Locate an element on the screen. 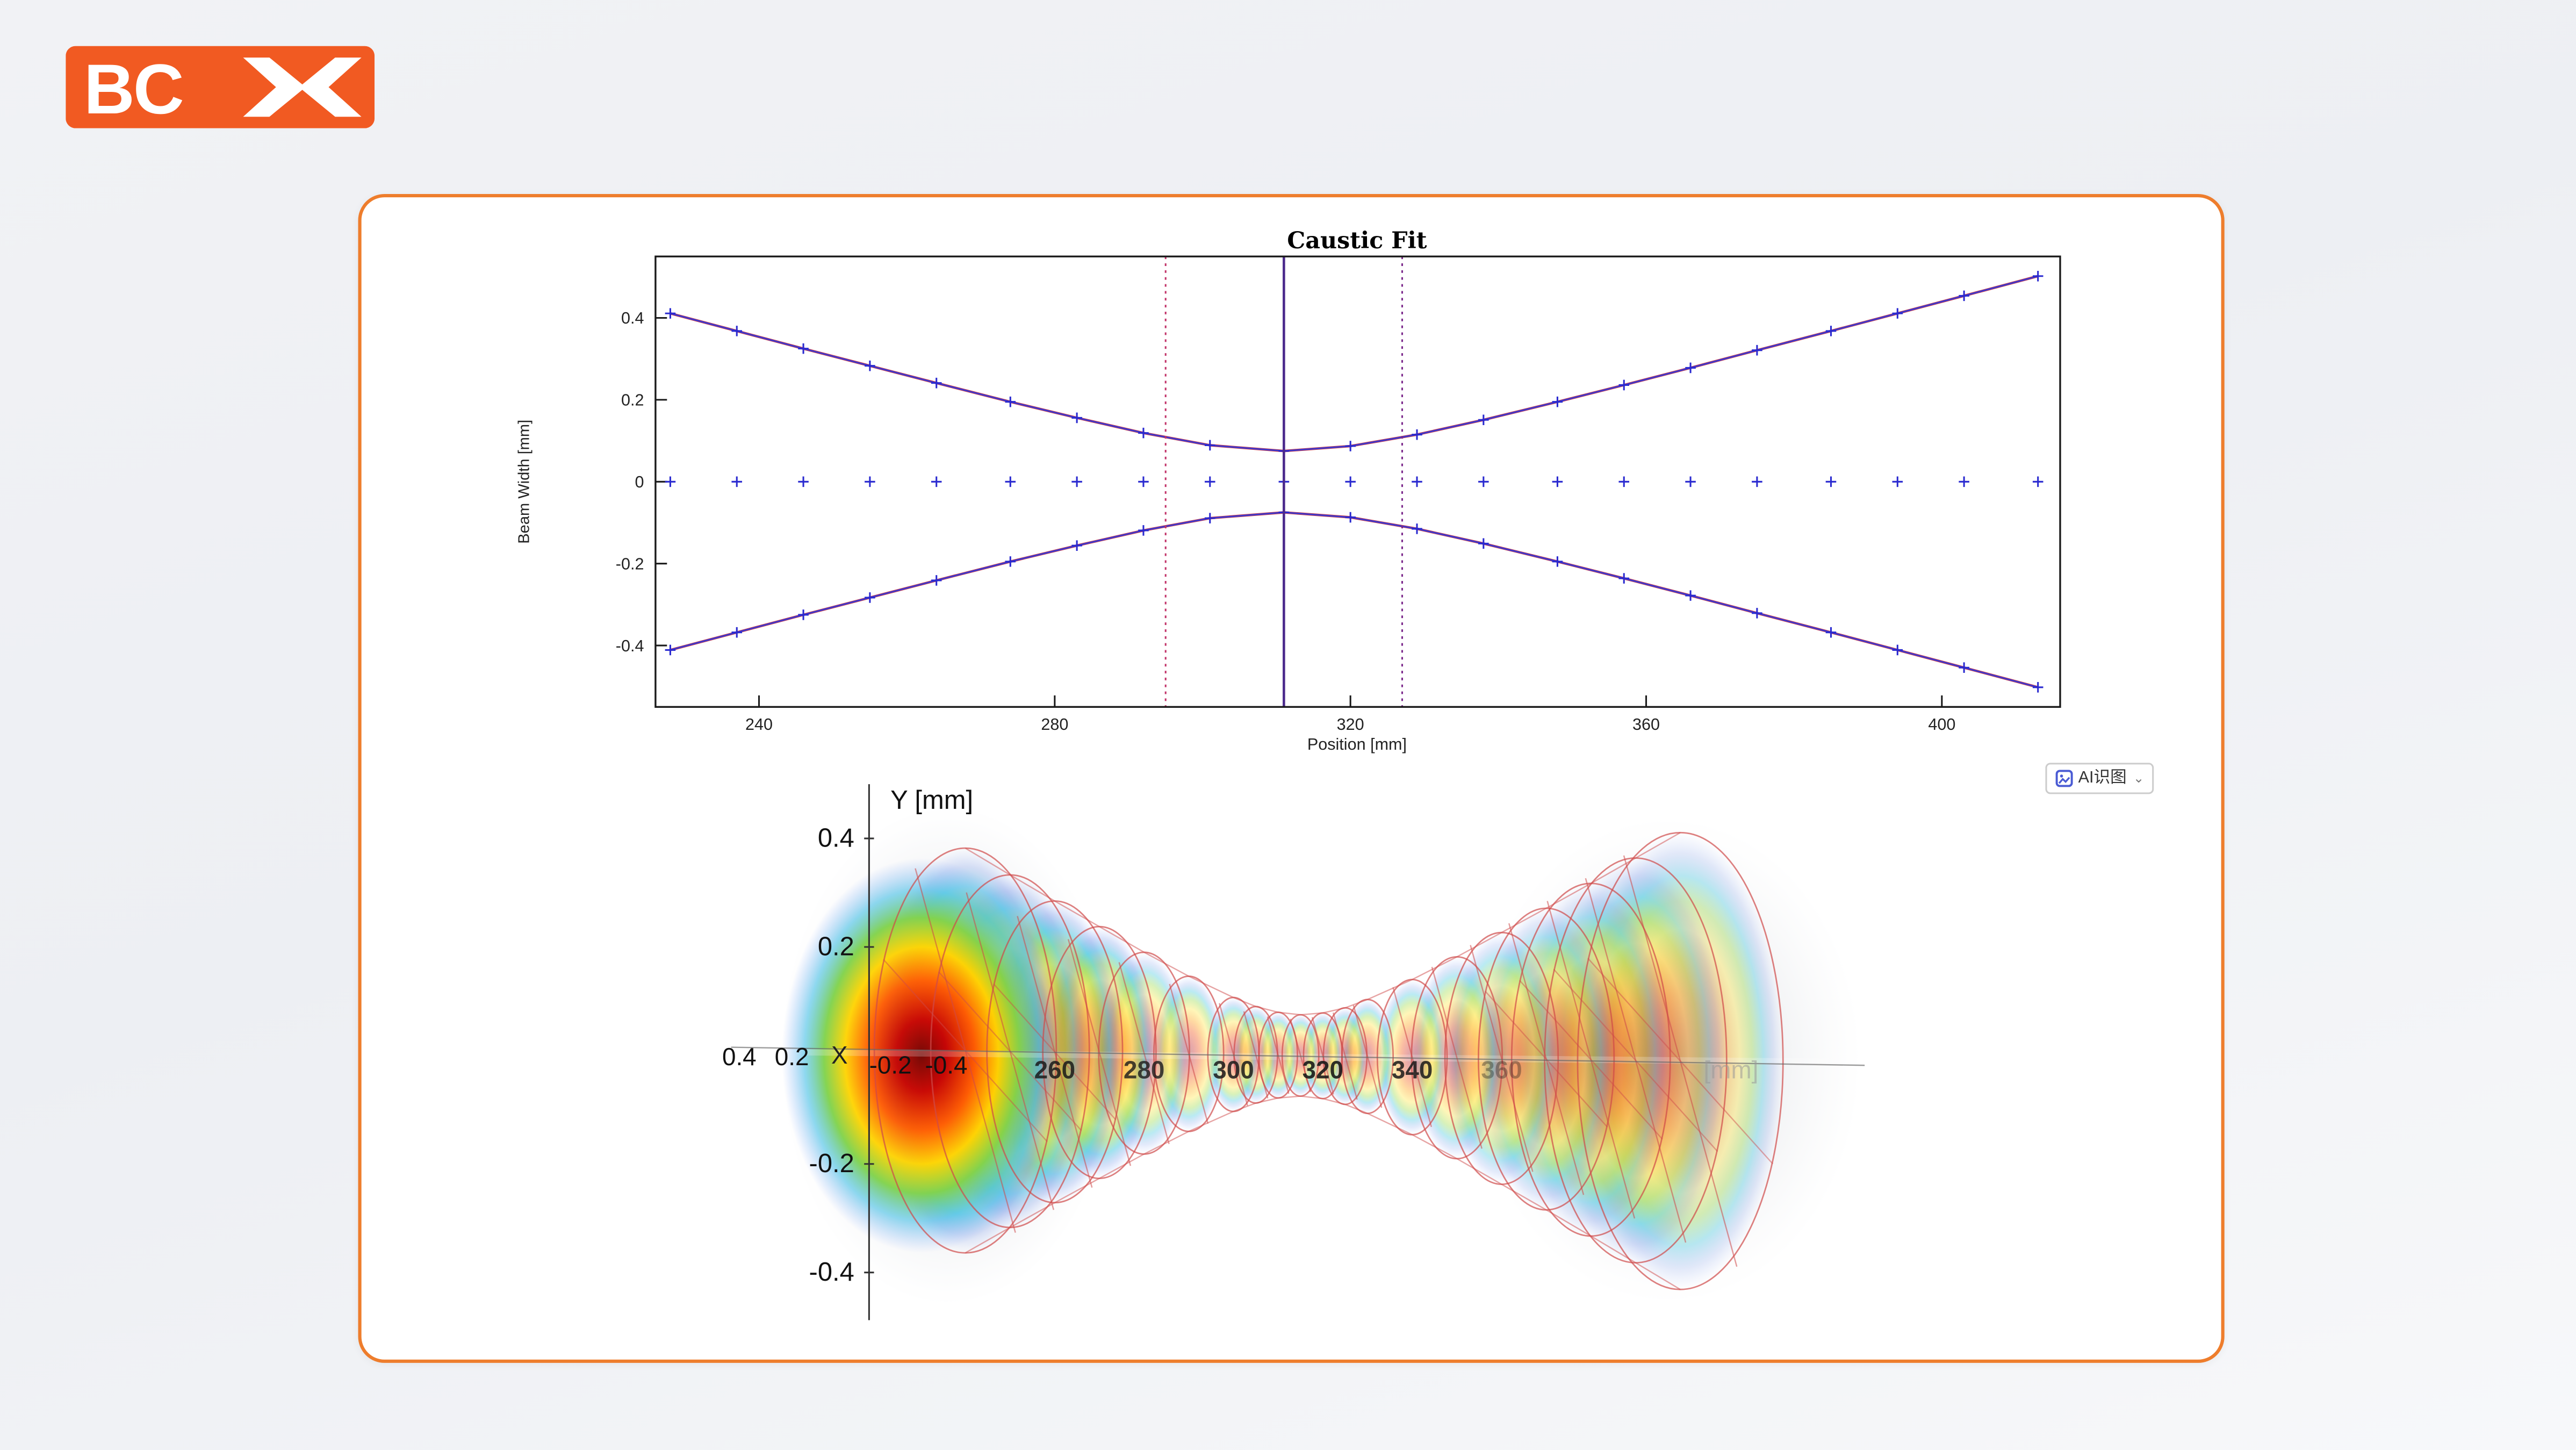 The height and width of the screenshot is (1450, 2576). ai-button-label: AI识图 is located at coordinates (2102, 778).